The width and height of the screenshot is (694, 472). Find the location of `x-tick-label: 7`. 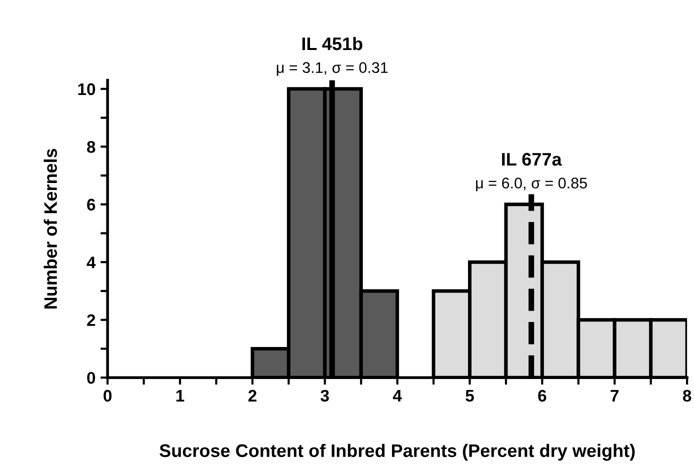

x-tick-label: 7 is located at coordinates (614, 396).